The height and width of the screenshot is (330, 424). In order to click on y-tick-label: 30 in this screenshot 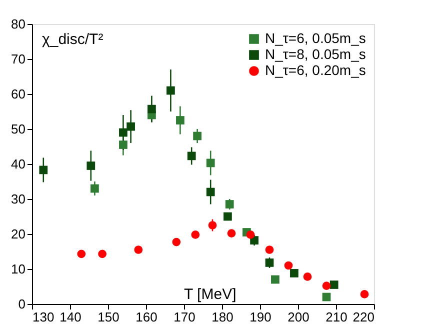, I will do `click(18, 199)`.